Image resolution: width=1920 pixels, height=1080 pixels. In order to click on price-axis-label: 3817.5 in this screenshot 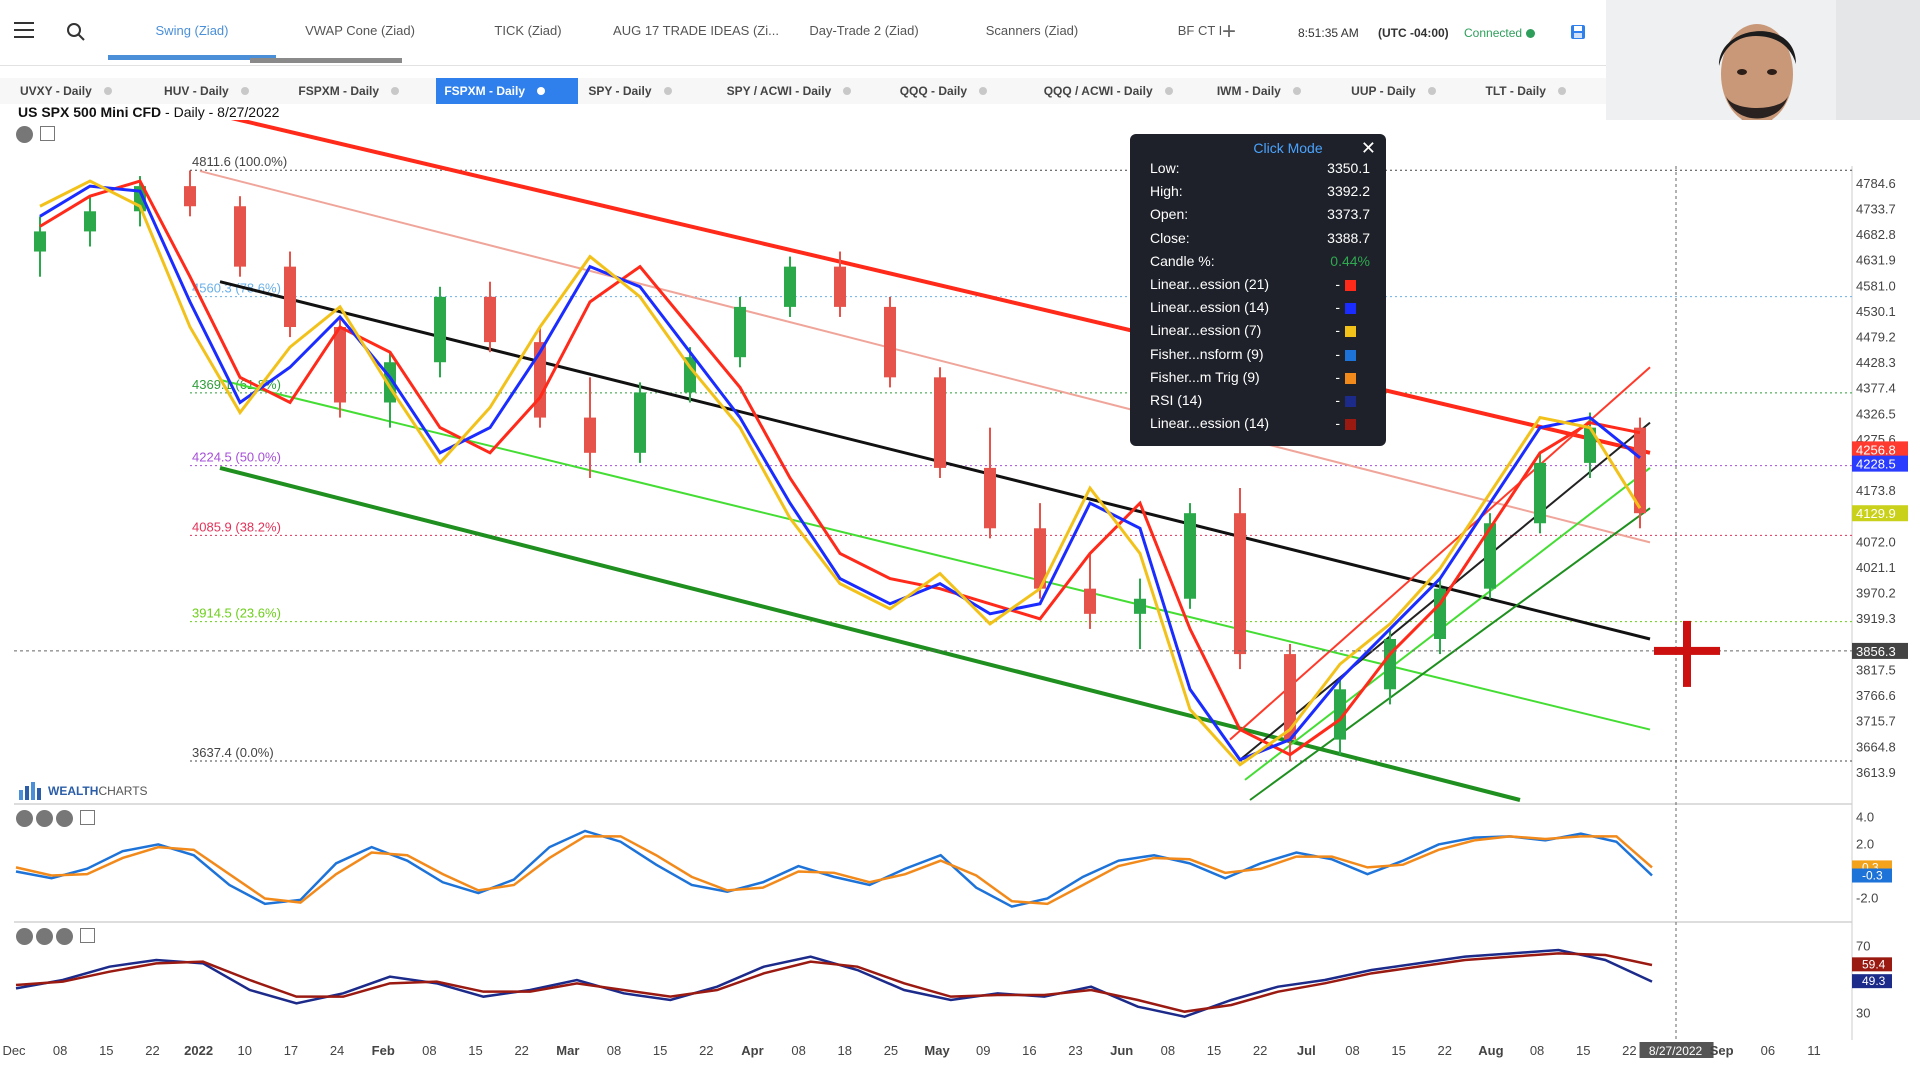, I will do `click(1876, 669)`.